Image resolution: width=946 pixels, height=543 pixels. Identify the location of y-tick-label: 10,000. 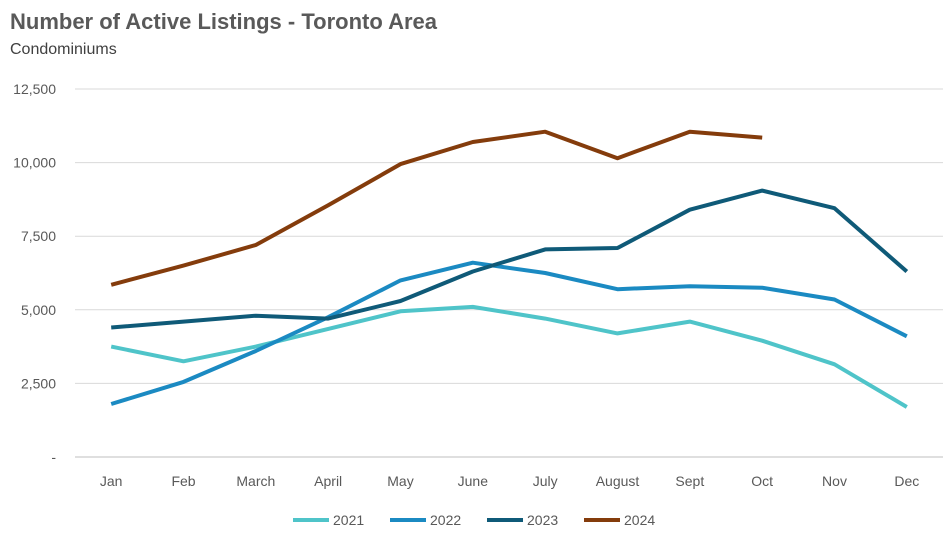
(34, 163).